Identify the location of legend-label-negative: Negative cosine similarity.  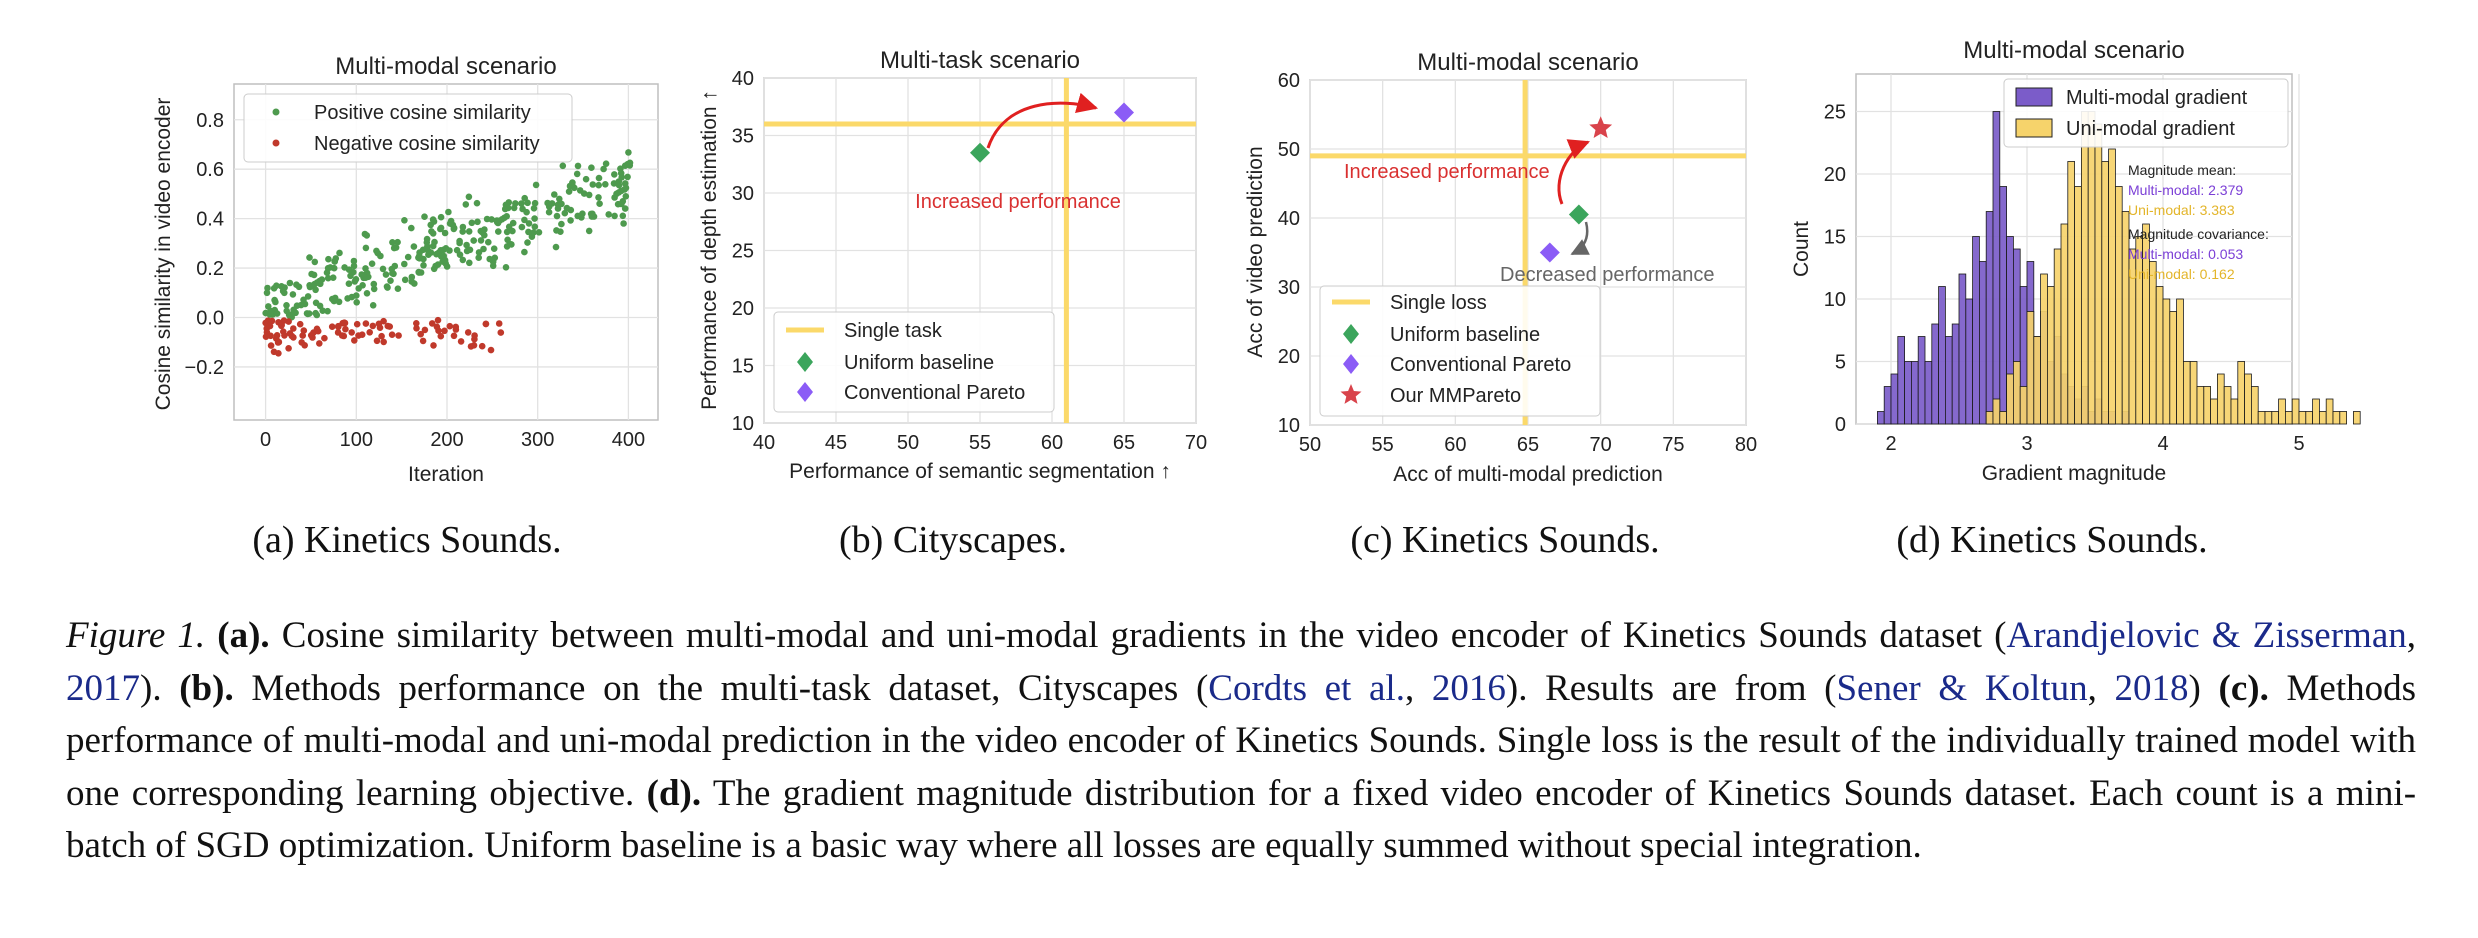
(427, 144).